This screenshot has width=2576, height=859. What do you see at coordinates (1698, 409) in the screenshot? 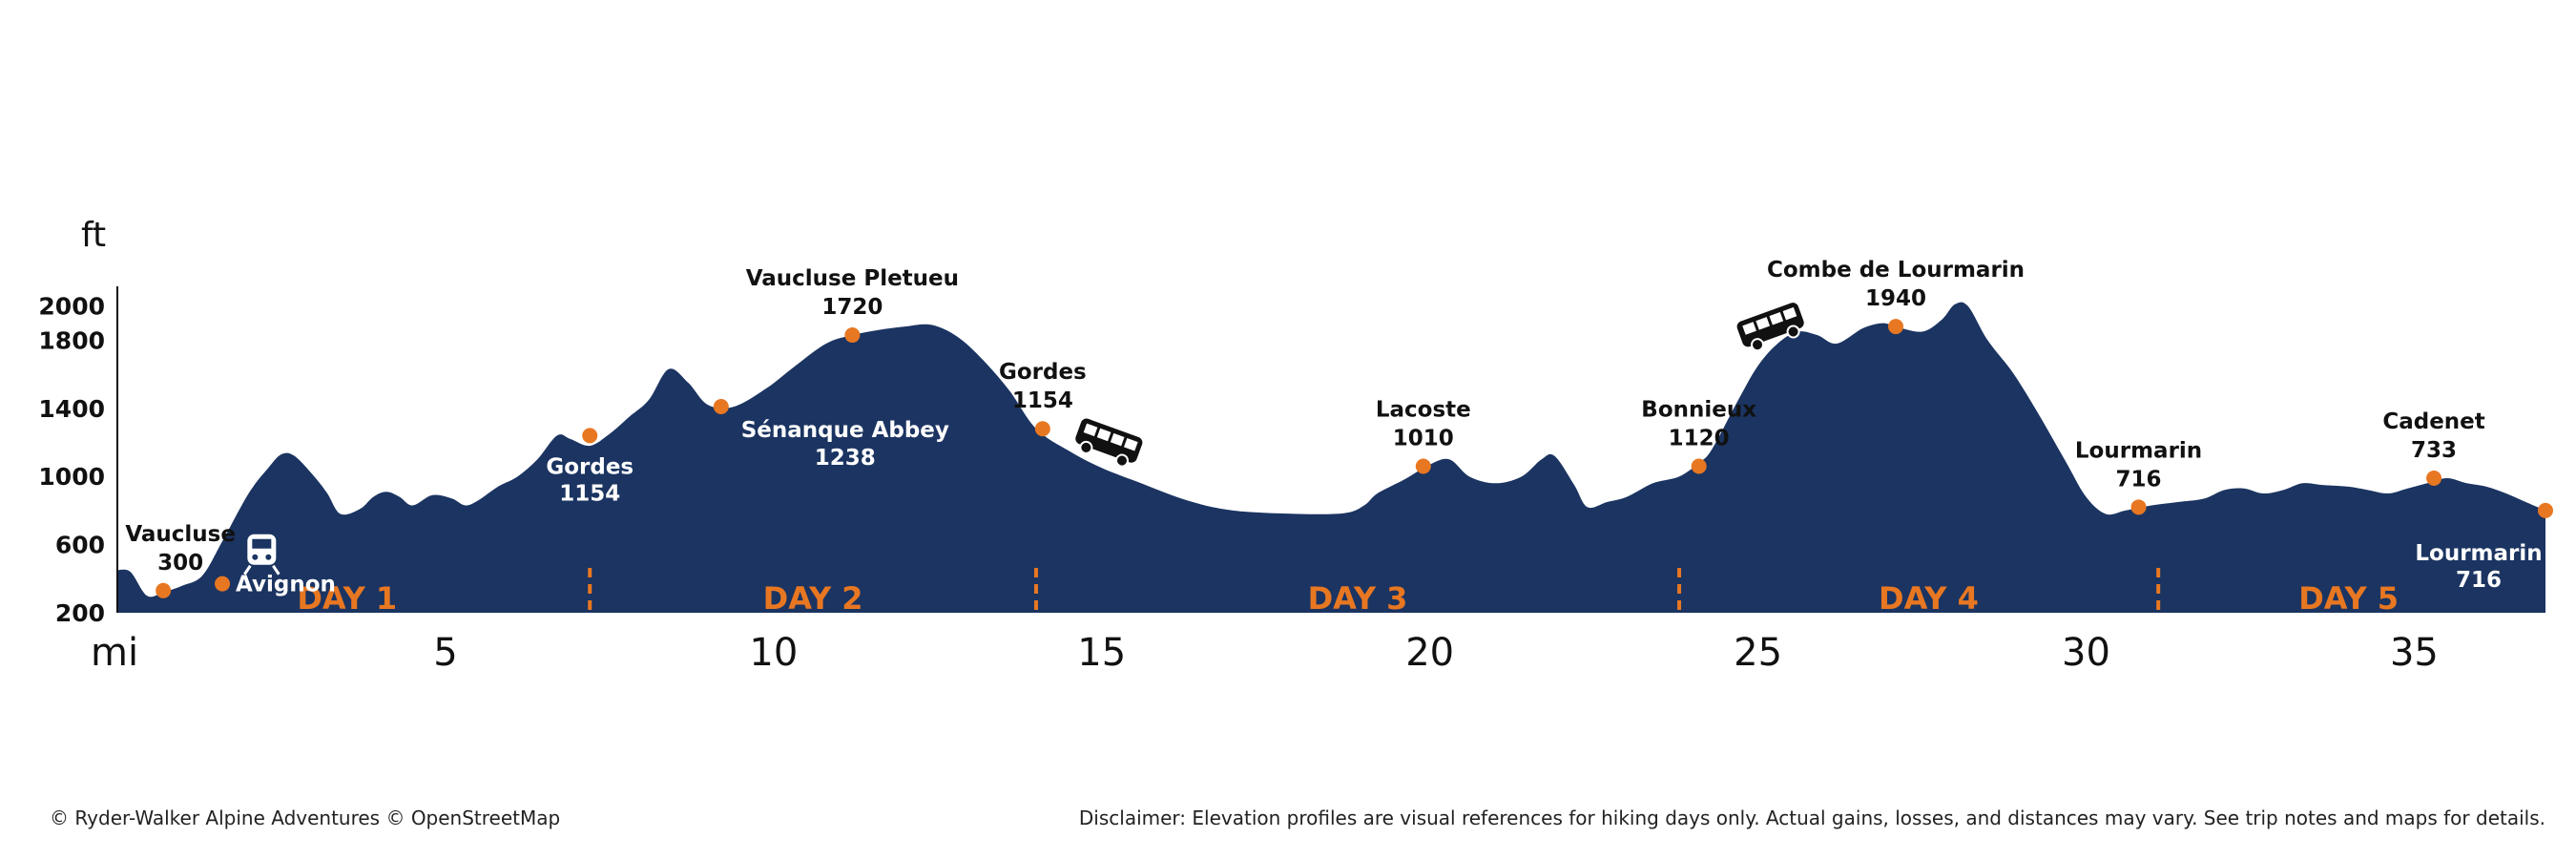
I see `waypoint-name: Bonnieux` at bounding box center [1698, 409].